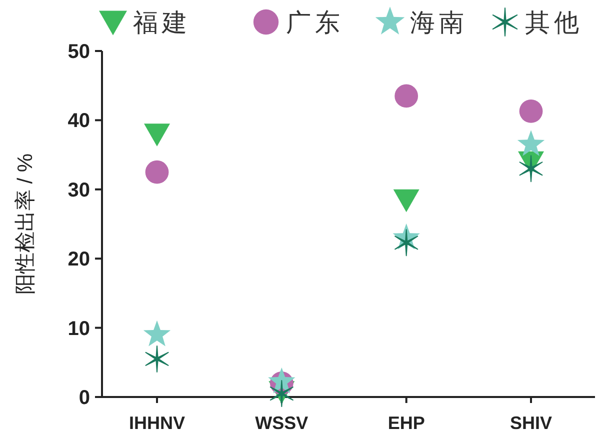  I want to click on legend-label: 海南, so click(439, 23).